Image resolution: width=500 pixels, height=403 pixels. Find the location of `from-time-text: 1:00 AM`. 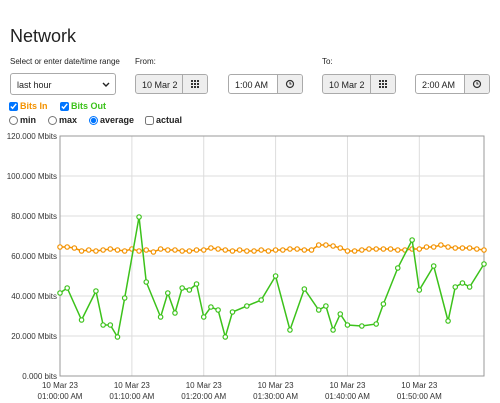

from-time-text: 1:00 AM is located at coordinates (252, 85).